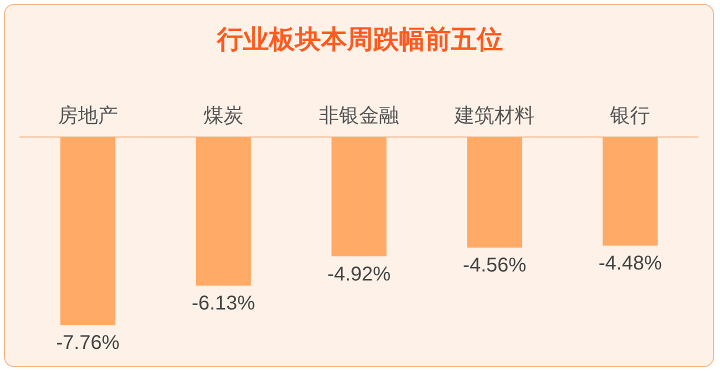  Describe the element at coordinates (494, 115) in the screenshot. I see `x-tick-label: 建筑材料` at that location.